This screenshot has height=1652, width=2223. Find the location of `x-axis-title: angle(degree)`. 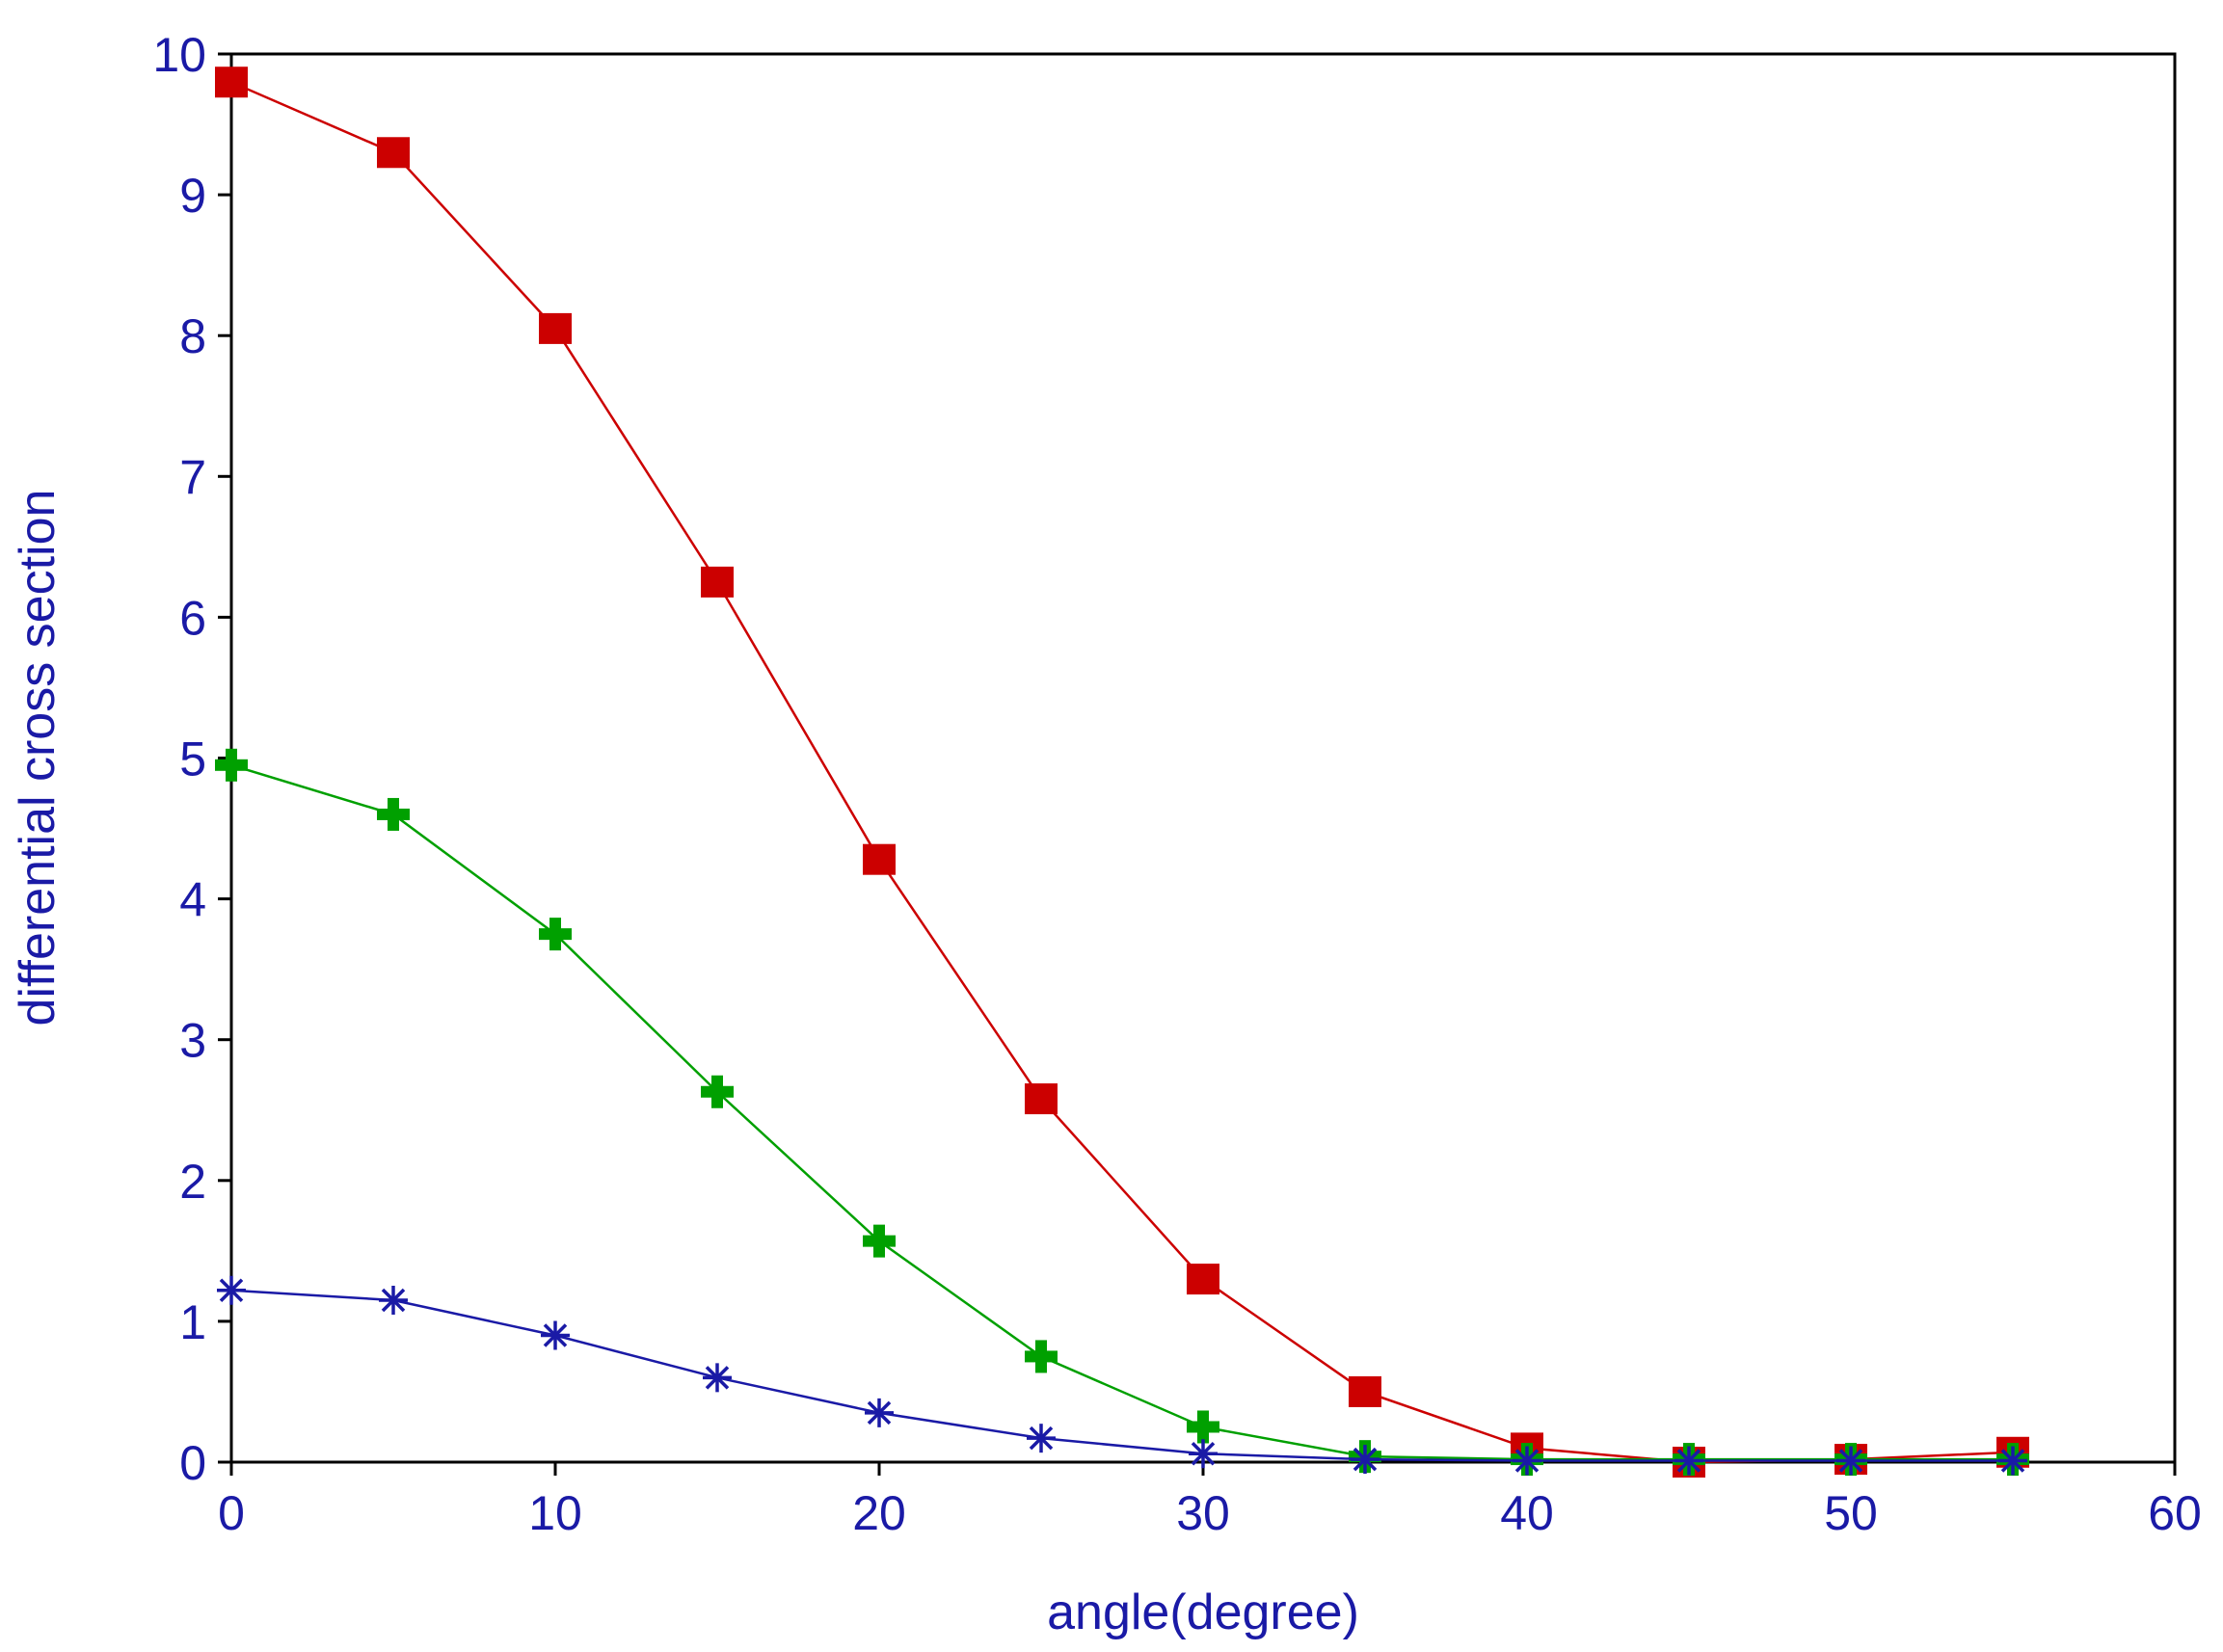

x-axis-title: angle(degree) is located at coordinates (1203, 1613).